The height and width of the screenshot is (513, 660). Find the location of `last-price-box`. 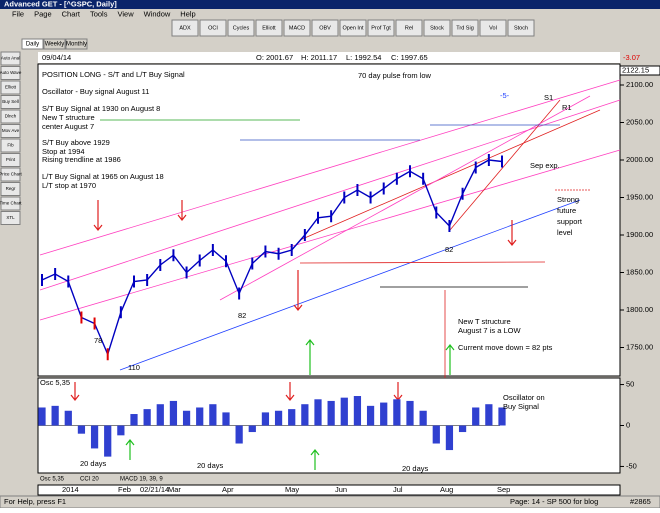

last-price-box is located at coordinates (639, 70).